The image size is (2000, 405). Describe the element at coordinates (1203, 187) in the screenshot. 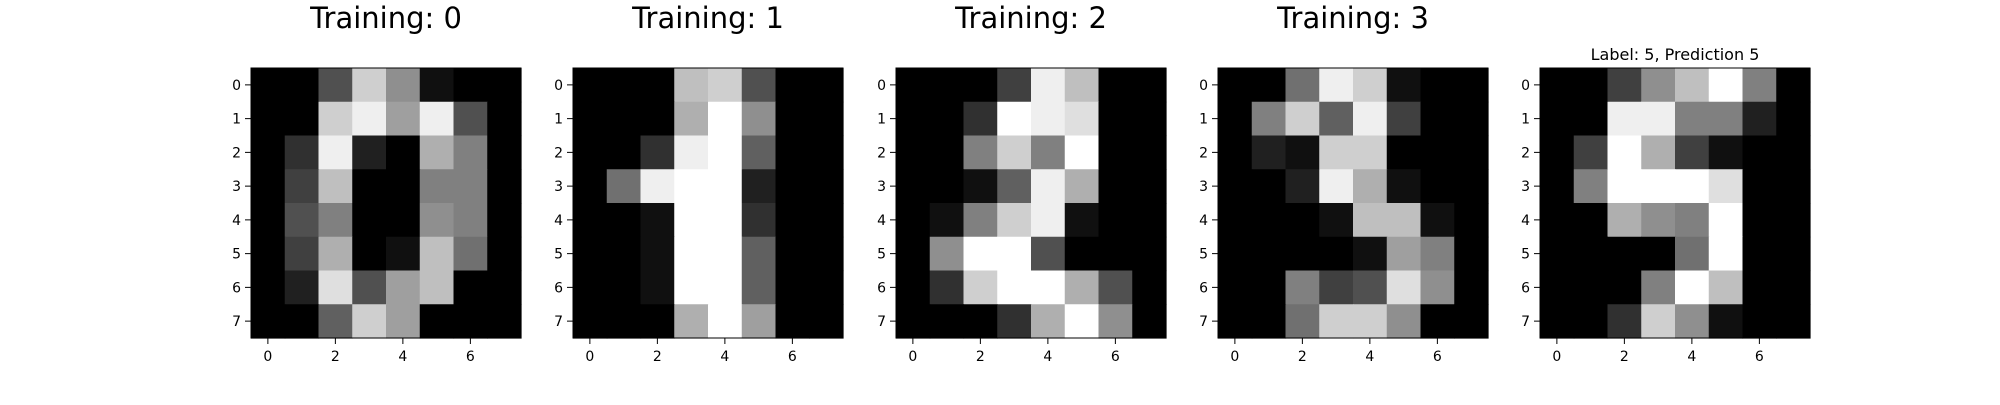

I see `y-tick-label: 3` at that location.